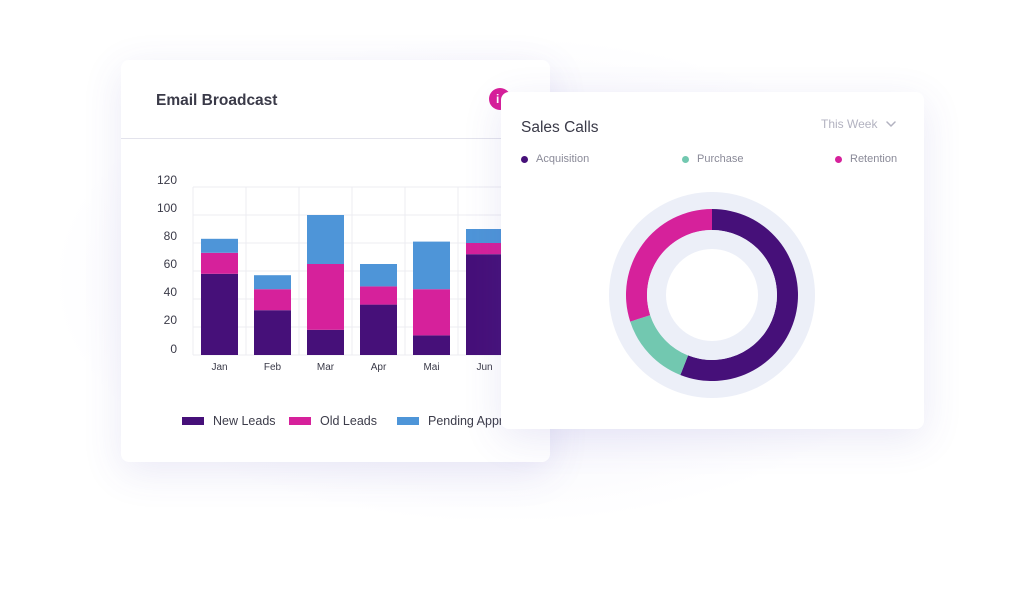 Image resolution: width=1010 pixels, height=602 pixels. What do you see at coordinates (379, 367) in the screenshot?
I see `x-tick-label: Apr` at bounding box center [379, 367].